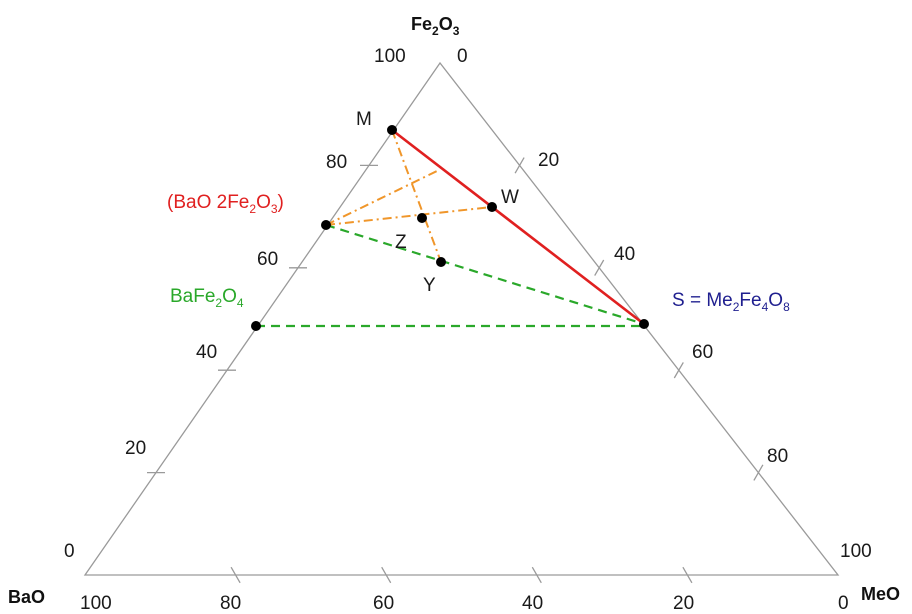  What do you see at coordinates (383, 603) in the screenshot?
I see `bottom-tick-label-60: 60` at bounding box center [383, 603].